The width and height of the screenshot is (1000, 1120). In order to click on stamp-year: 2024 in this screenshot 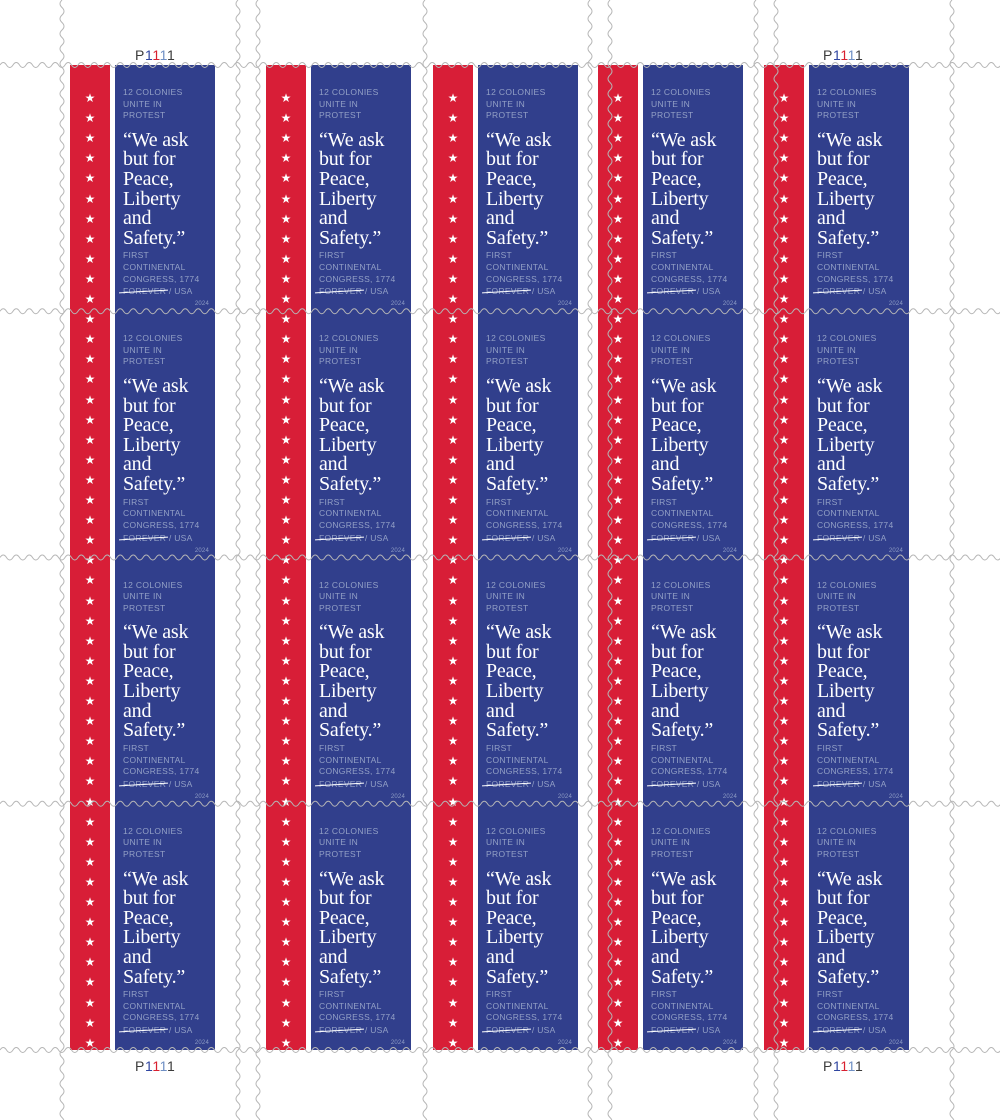, I will do `click(895, 1043)`.